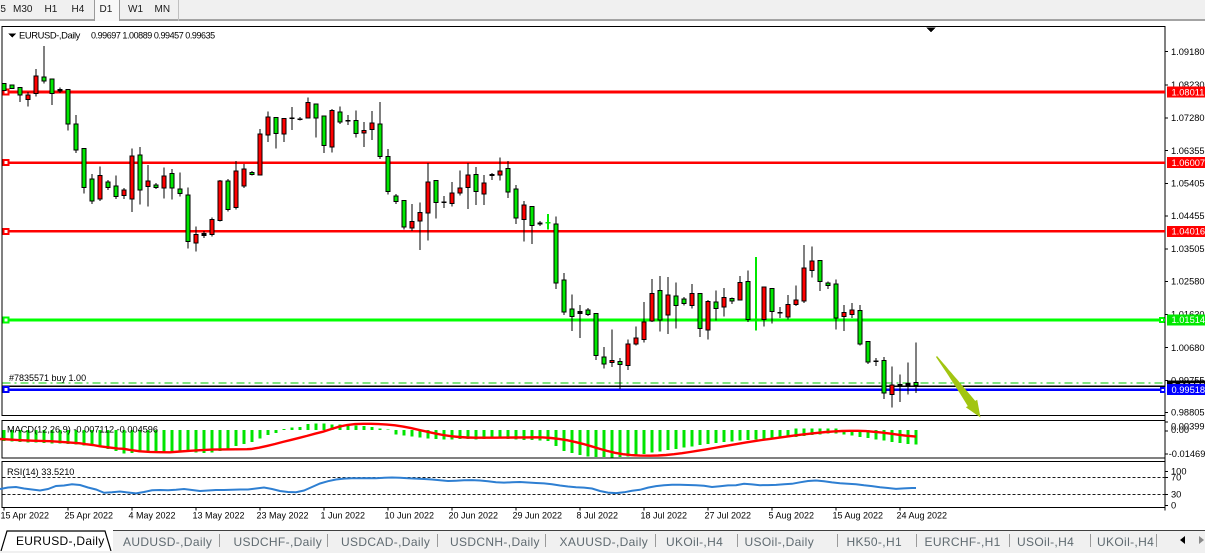  Describe the element at coordinates (1188, 232) in the screenshot. I see `svg-text: 1.04016` at that location.